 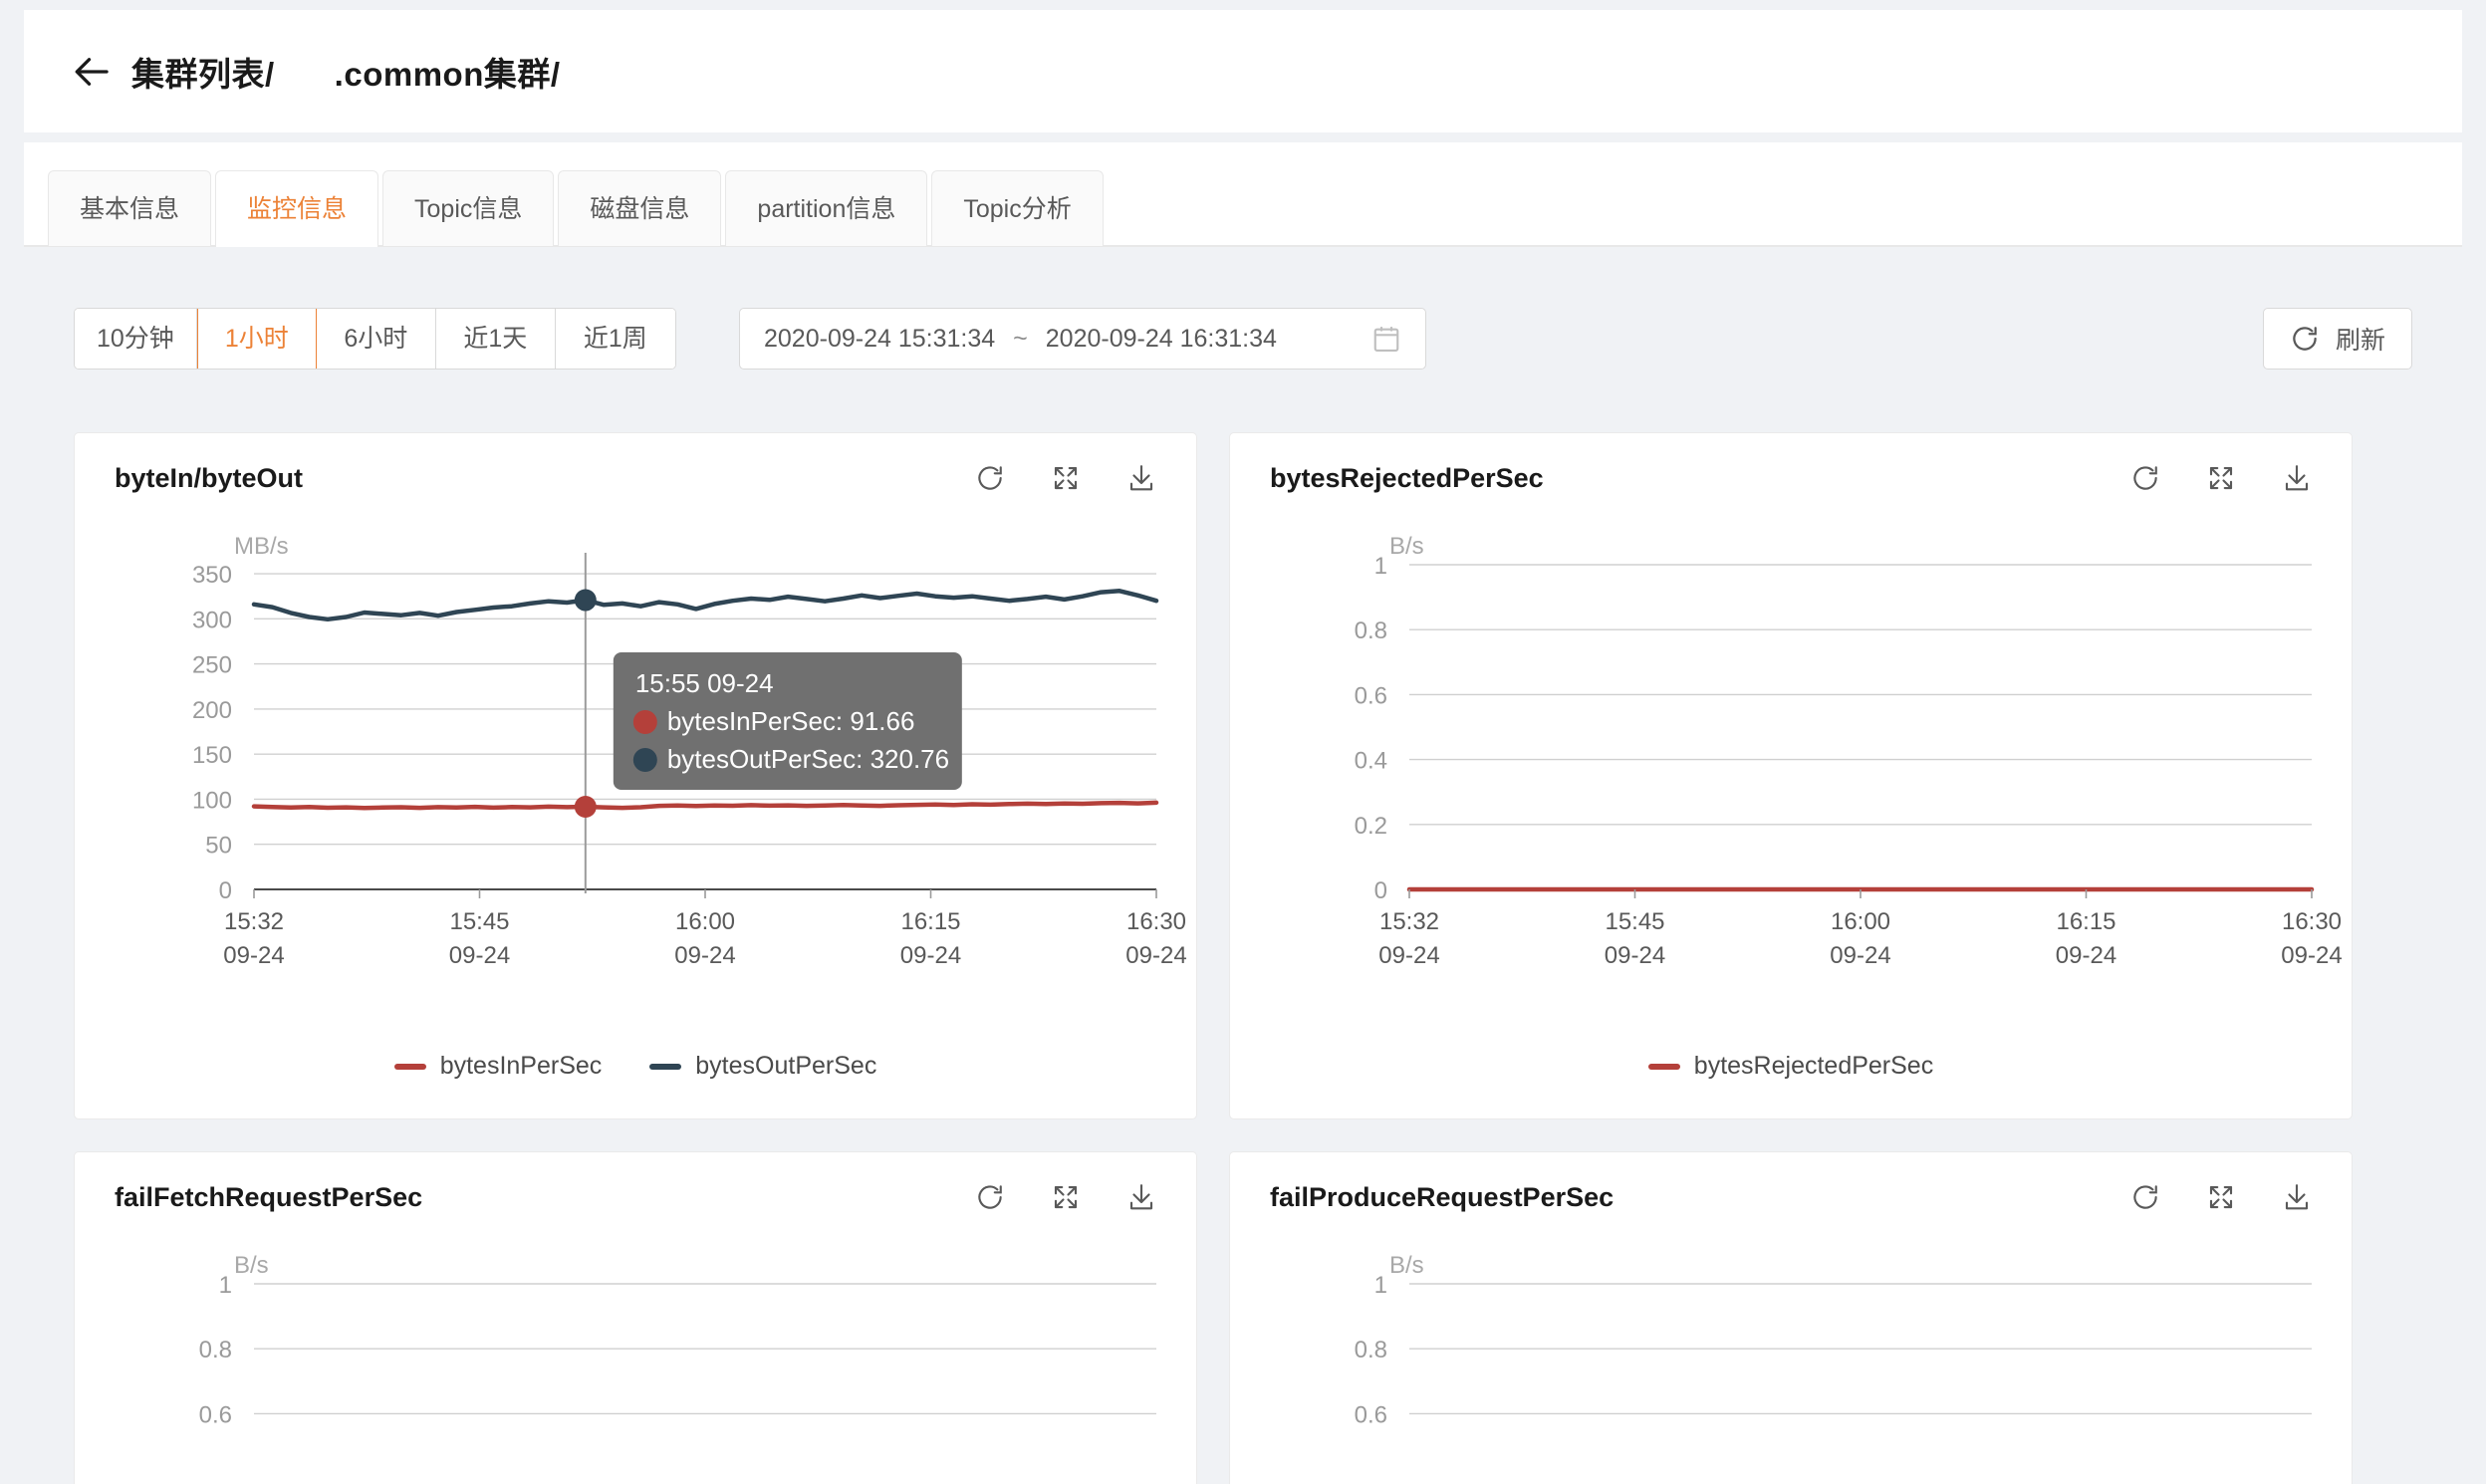 What do you see at coordinates (256, 339) in the screenshot?
I see `range-1hour: 1小时` at bounding box center [256, 339].